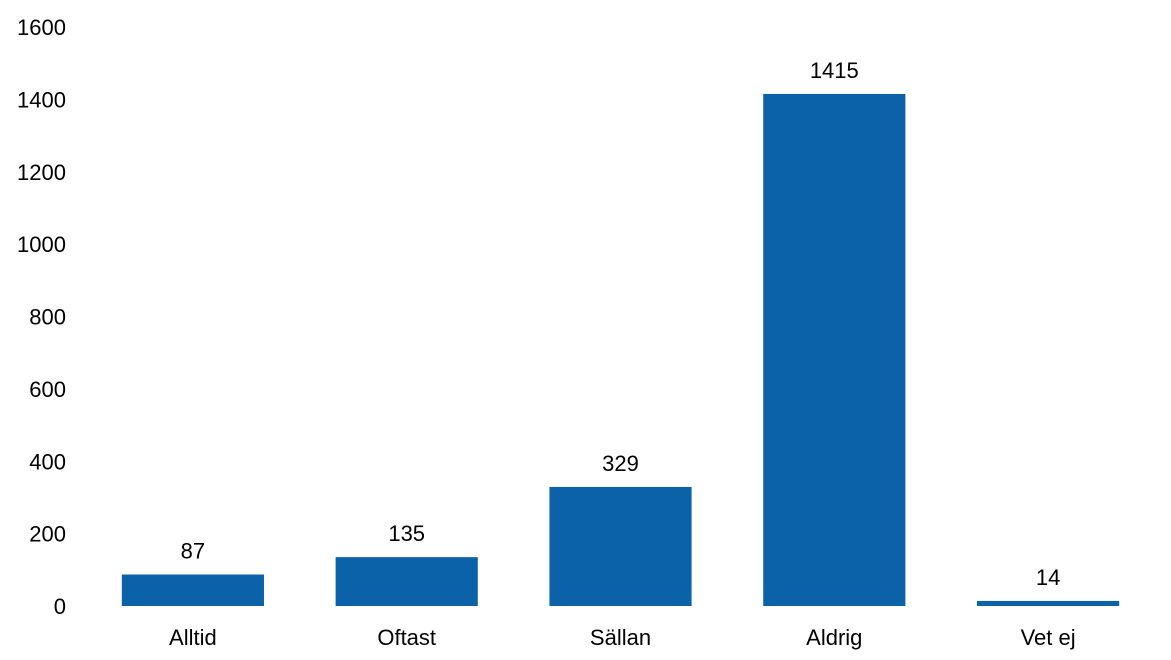  What do you see at coordinates (834, 637) in the screenshot?
I see `x-category-label: Aldrig` at bounding box center [834, 637].